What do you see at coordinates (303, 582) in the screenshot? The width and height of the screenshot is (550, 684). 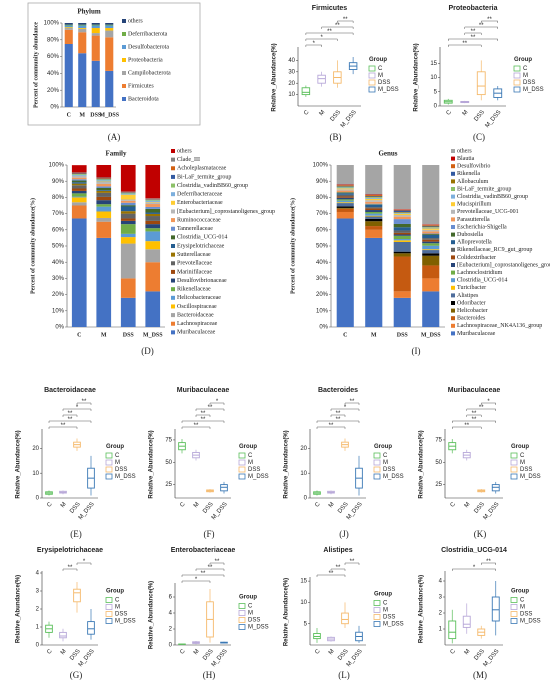 I see `y-tick-label: 15` at bounding box center [303, 582].